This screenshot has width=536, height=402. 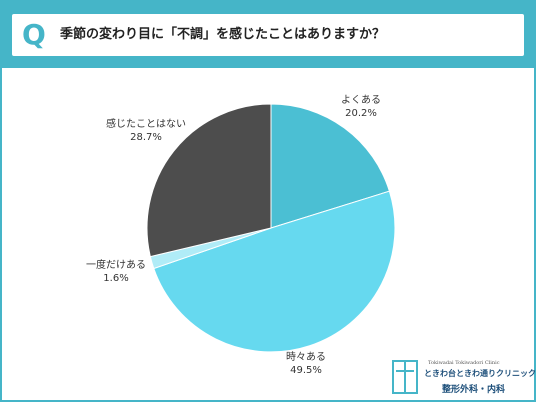 I want to click on question-box: Q 季節の変わり目に「不調」を感じたことはありますか？, so click(x=268, y=35).